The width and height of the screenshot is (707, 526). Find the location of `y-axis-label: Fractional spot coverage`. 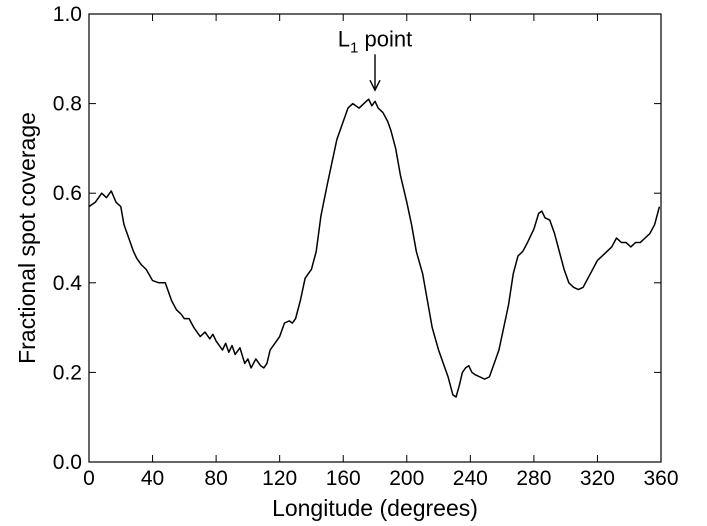

y-axis-label: Fractional spot coverage is located at coordinates (27, 238).